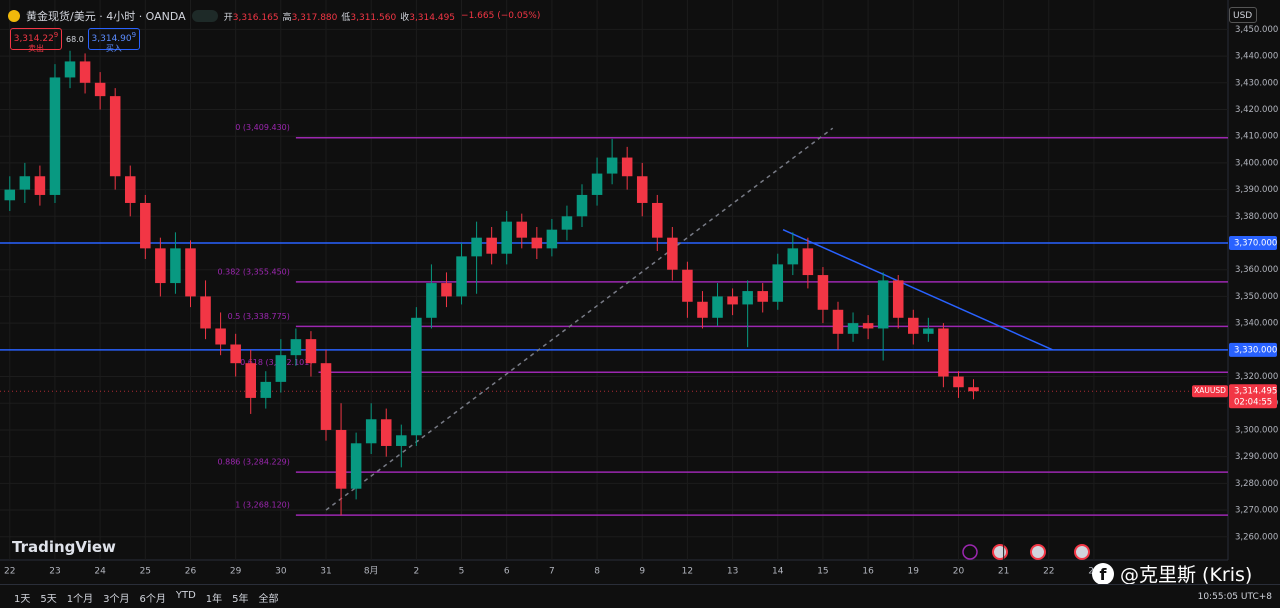 This screenshot has width=1280, height=608. Describe the element at coordinates (914, 572) in the screenshot. I see `x-tick-label: 19` at that location.